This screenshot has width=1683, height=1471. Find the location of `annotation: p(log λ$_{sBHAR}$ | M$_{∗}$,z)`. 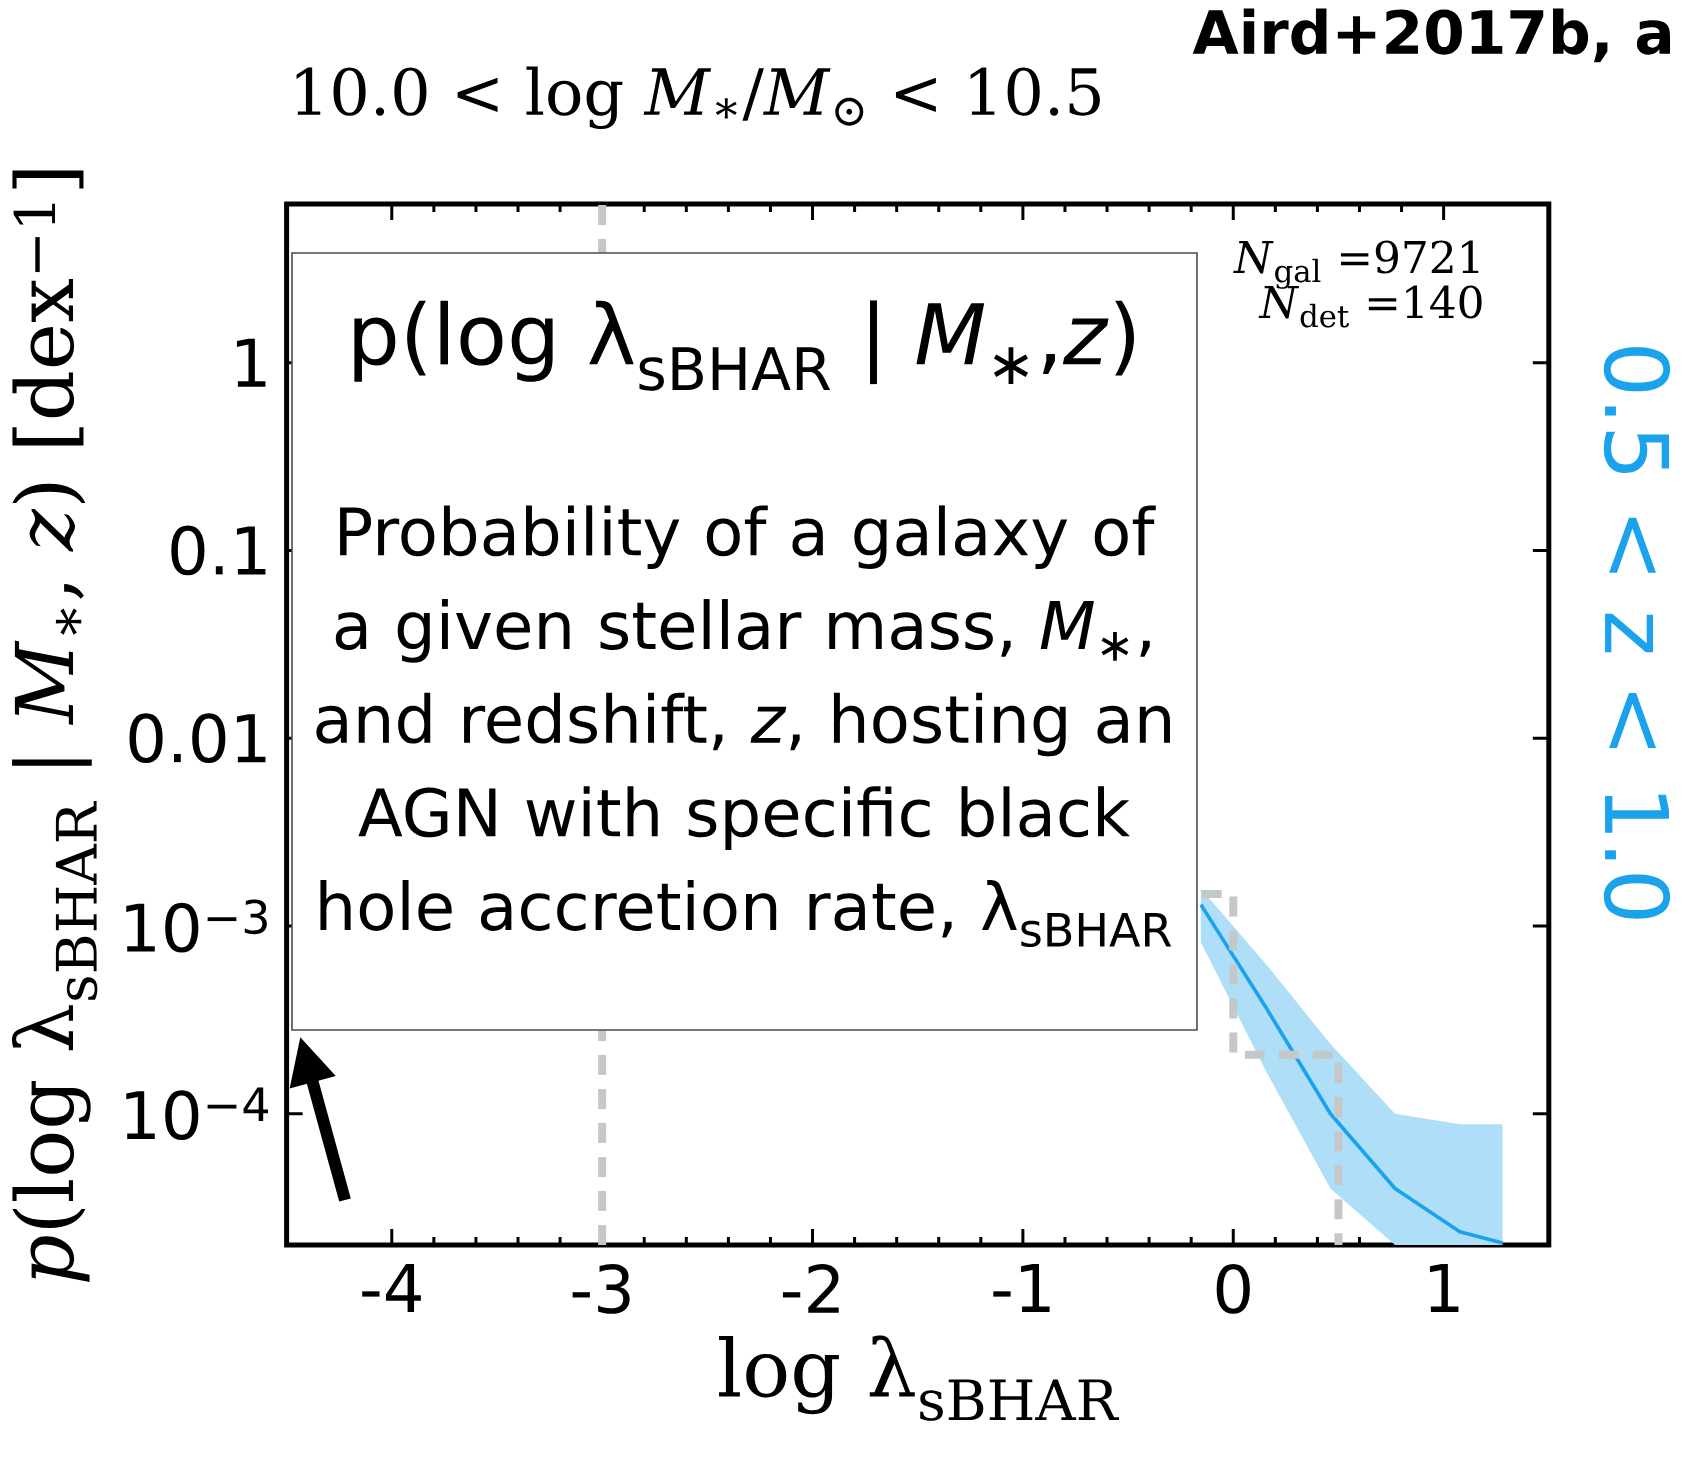

annotation: p(log λ$_{sBHAR}$ | M$_{∗}$,z) is located at coordinates (744, 345).